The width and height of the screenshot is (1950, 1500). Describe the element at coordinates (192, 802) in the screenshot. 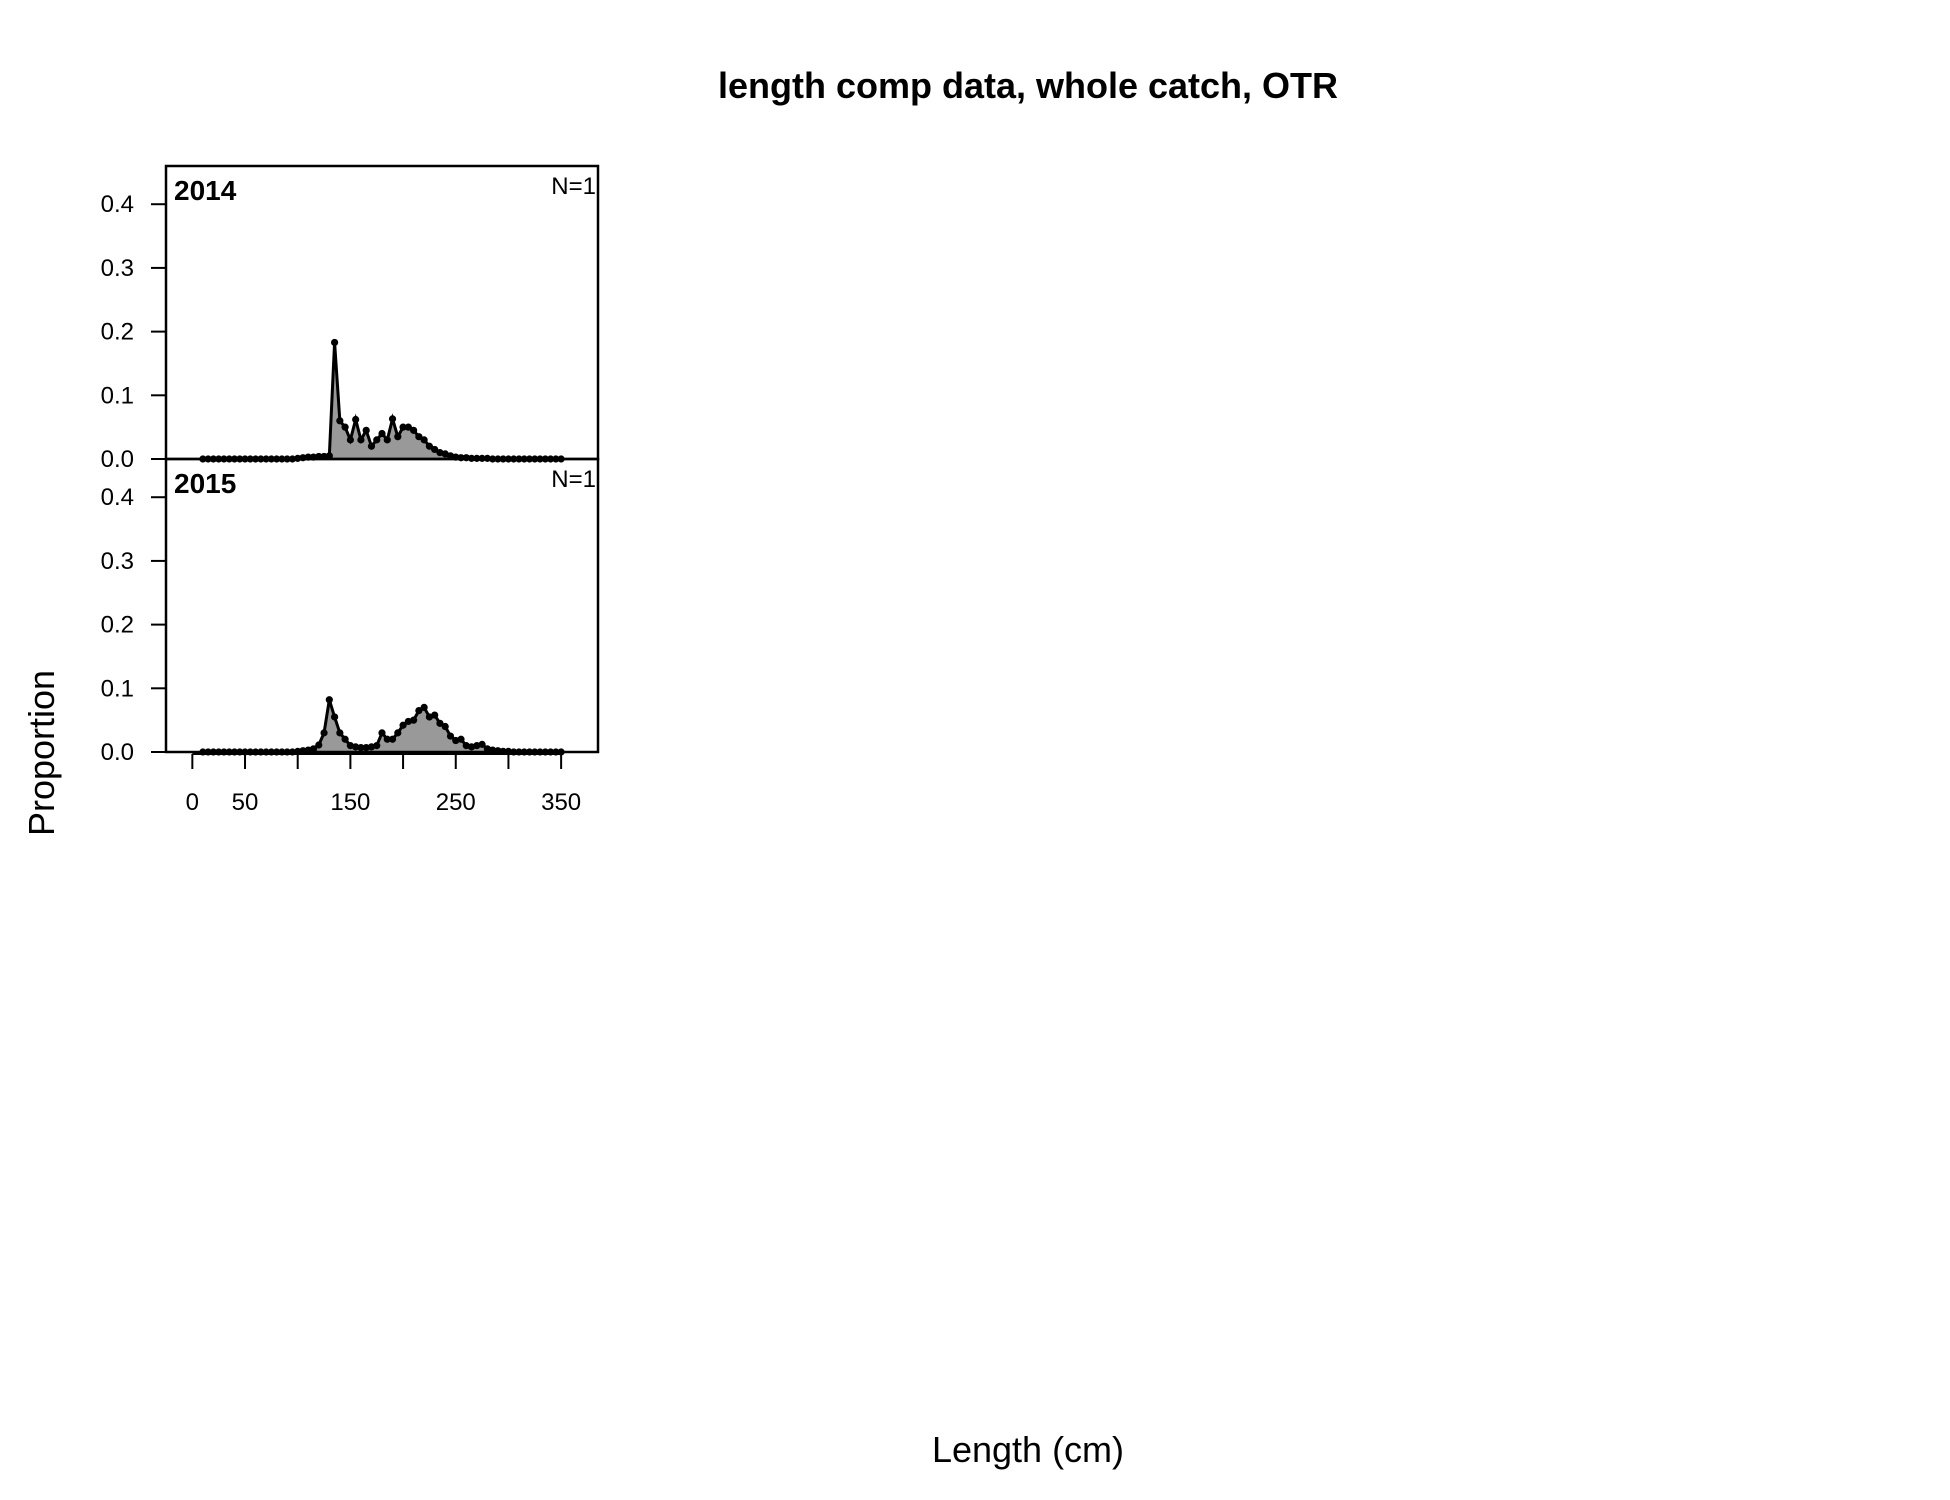

I see `x-tick-label: 0` at that location.